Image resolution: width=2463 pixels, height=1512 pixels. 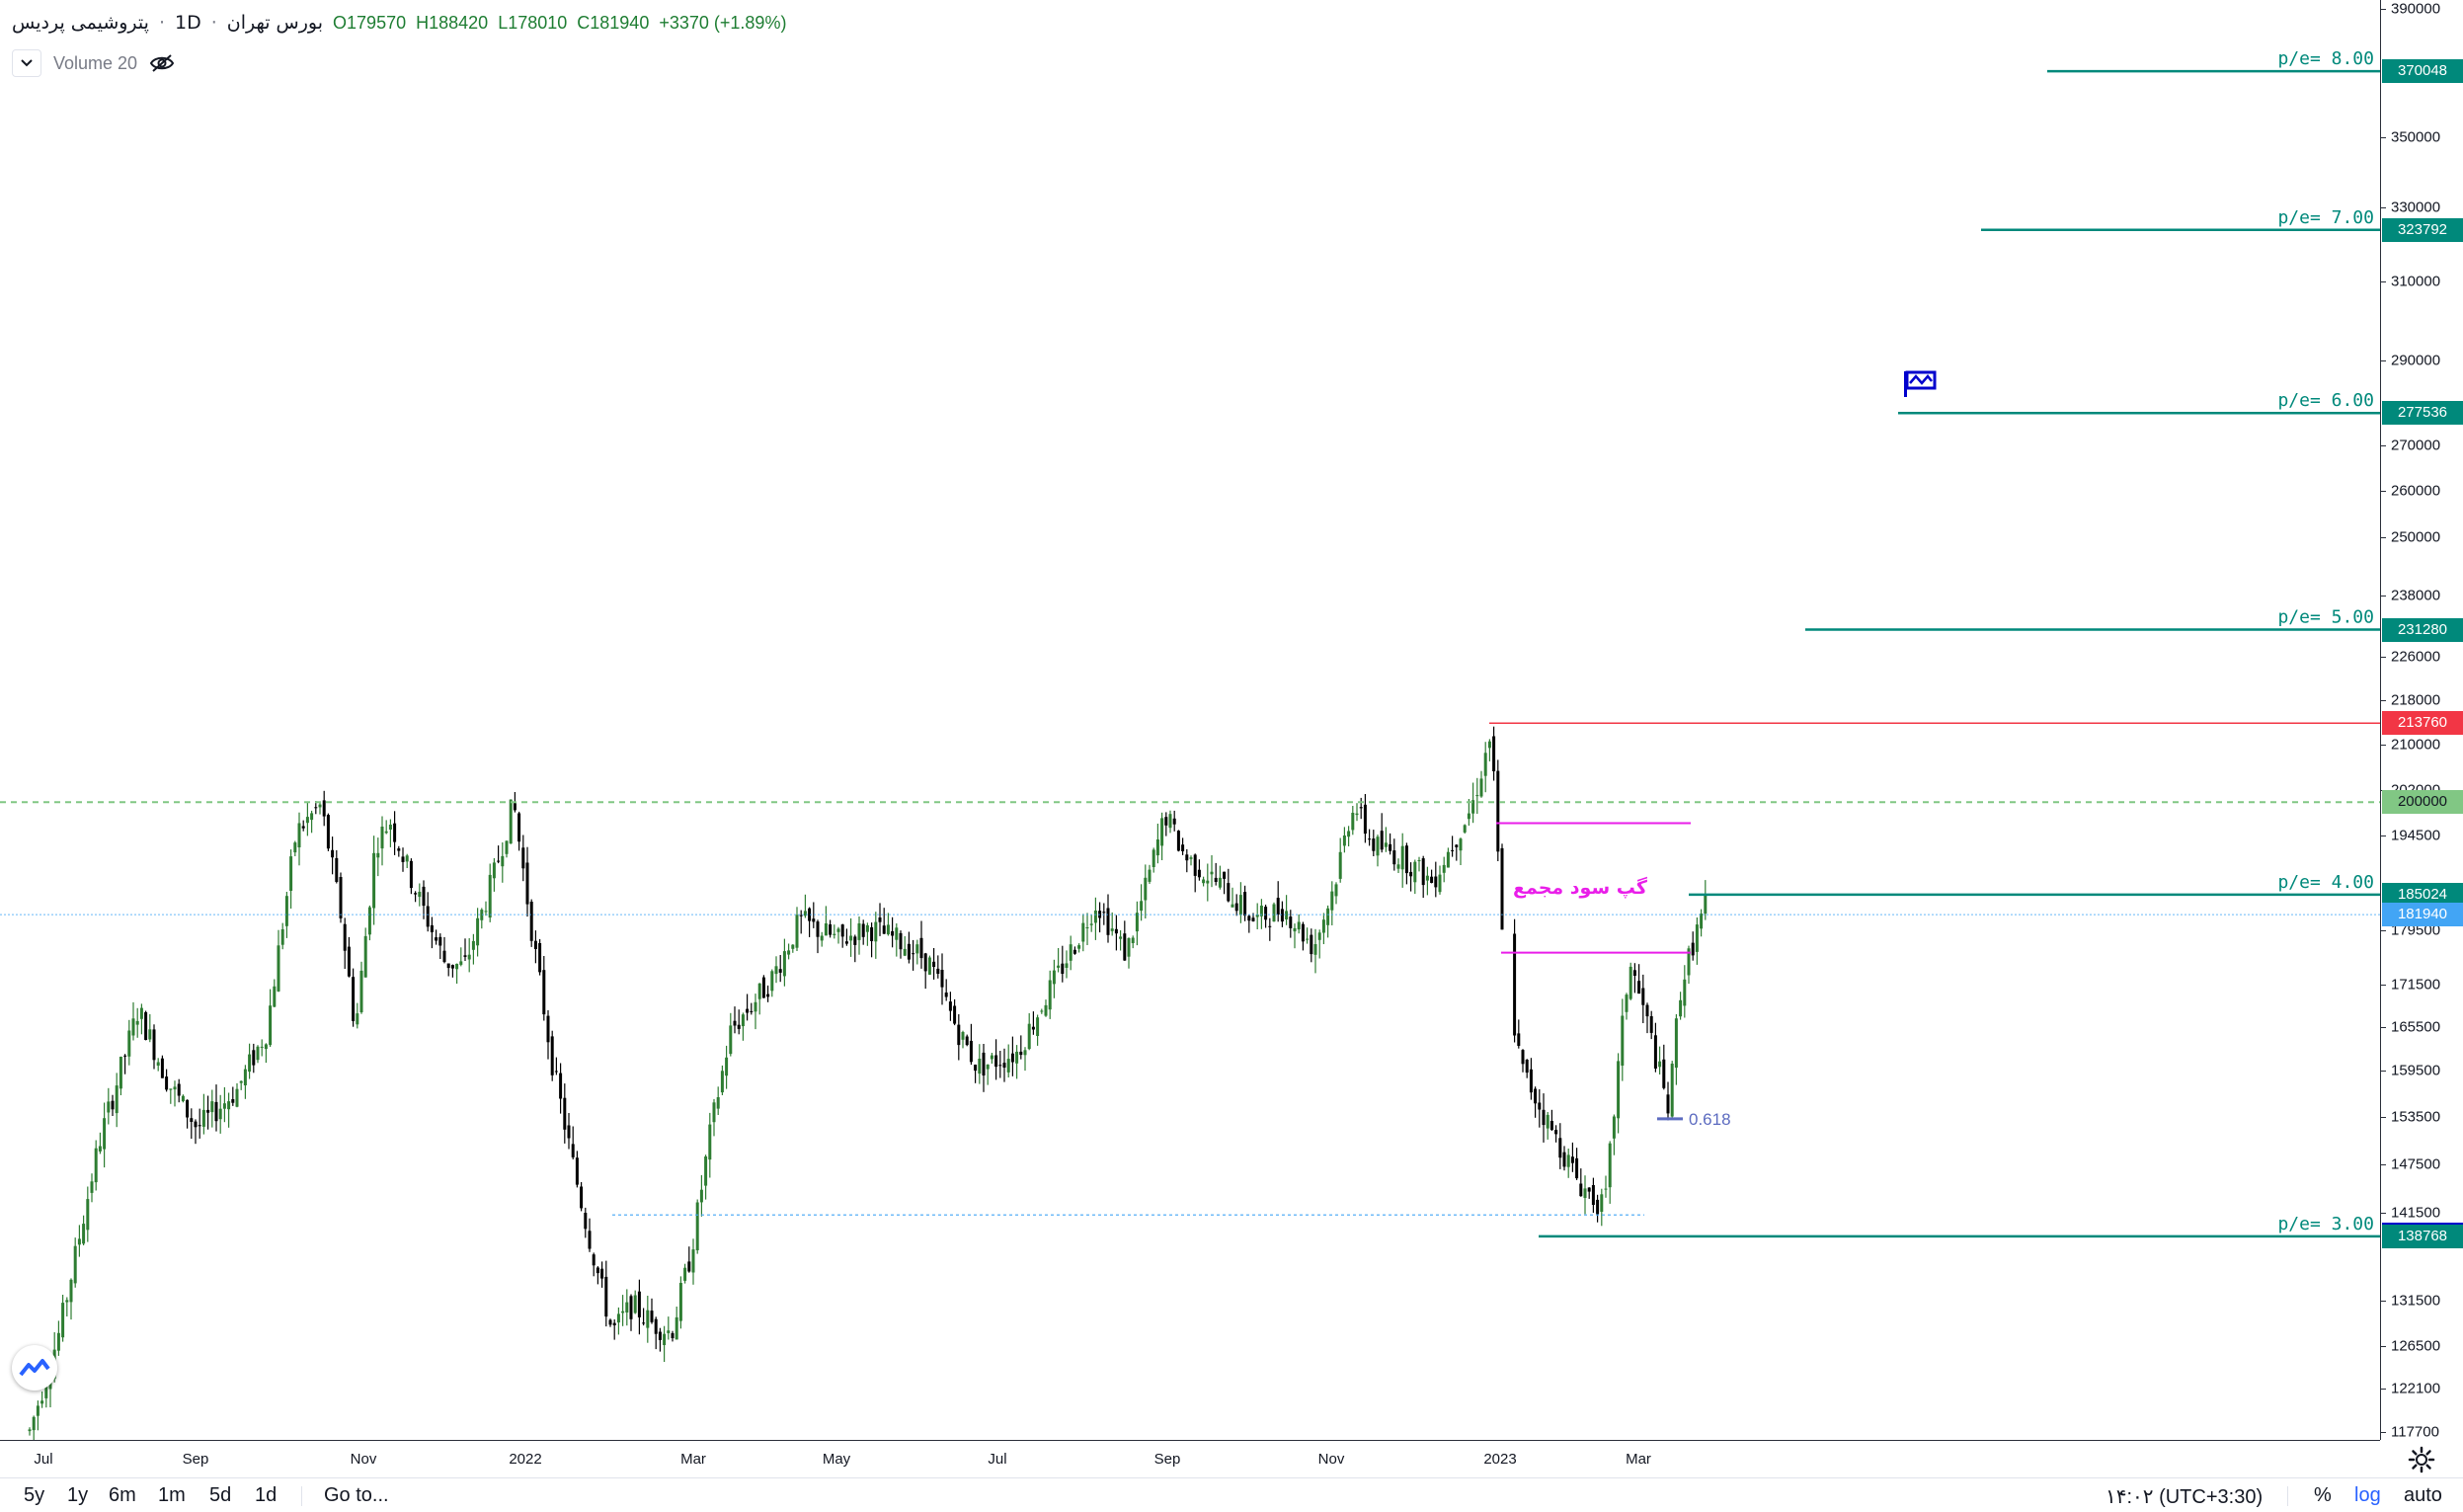 What do you see at coordinates (1167, 1460) in the screenshot?
I see `time-tick-label: Sep` at bounding box center [1167, 1460].